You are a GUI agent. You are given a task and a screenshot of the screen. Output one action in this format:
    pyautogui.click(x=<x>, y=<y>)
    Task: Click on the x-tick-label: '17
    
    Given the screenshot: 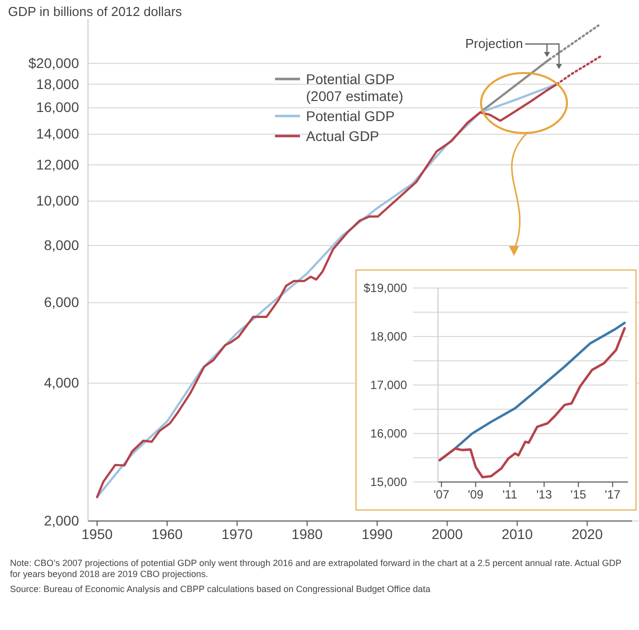 What is the action you would take?
    pyautogui.click(x=612, y=495)
    